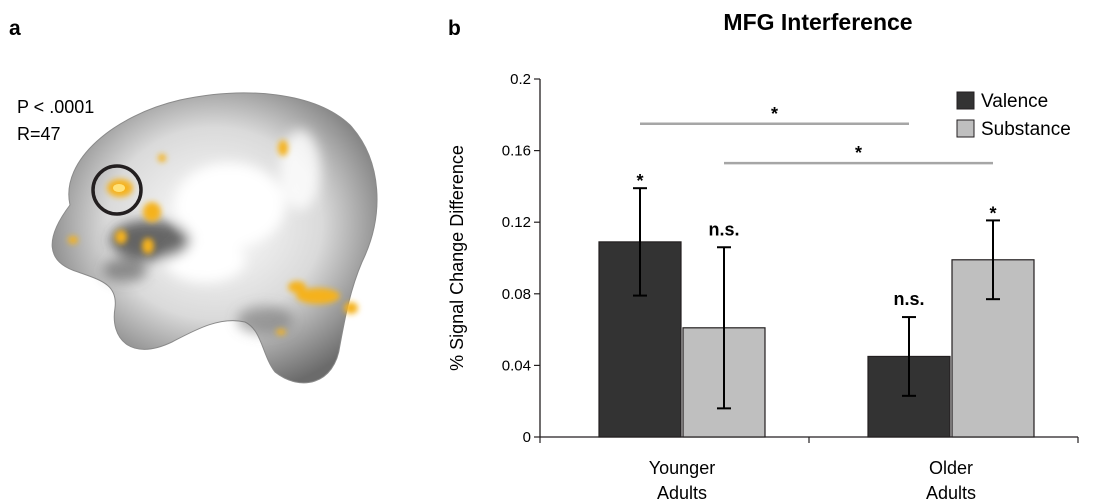 The height and width of the screenshot is (504, 1095). I want to click on threshold-text: P < .0001, so click(55, 107).